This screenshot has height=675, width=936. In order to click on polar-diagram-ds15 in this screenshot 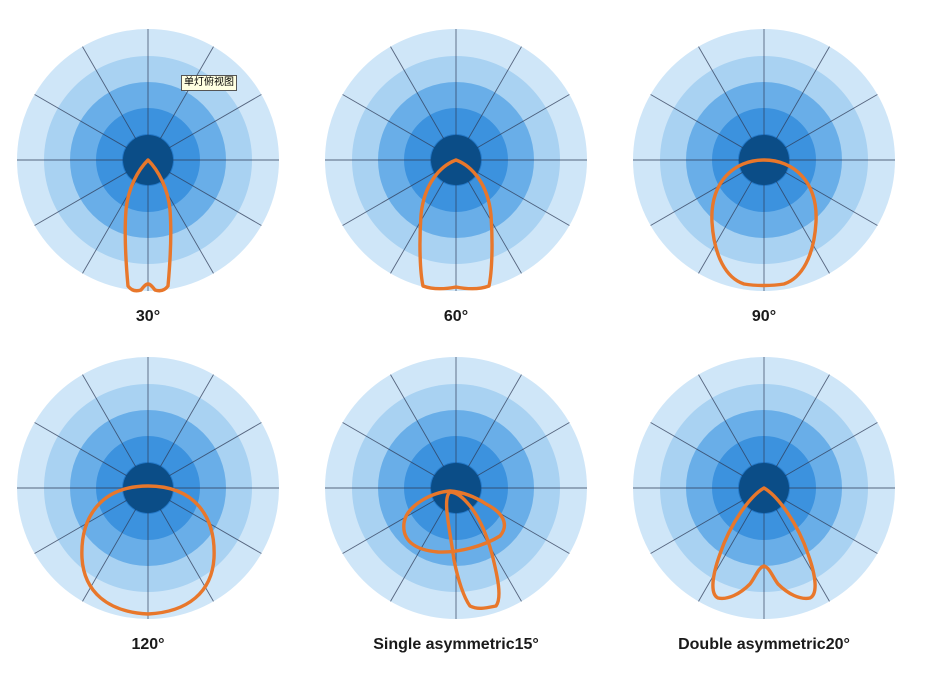, I will do `click(456, 488)`.